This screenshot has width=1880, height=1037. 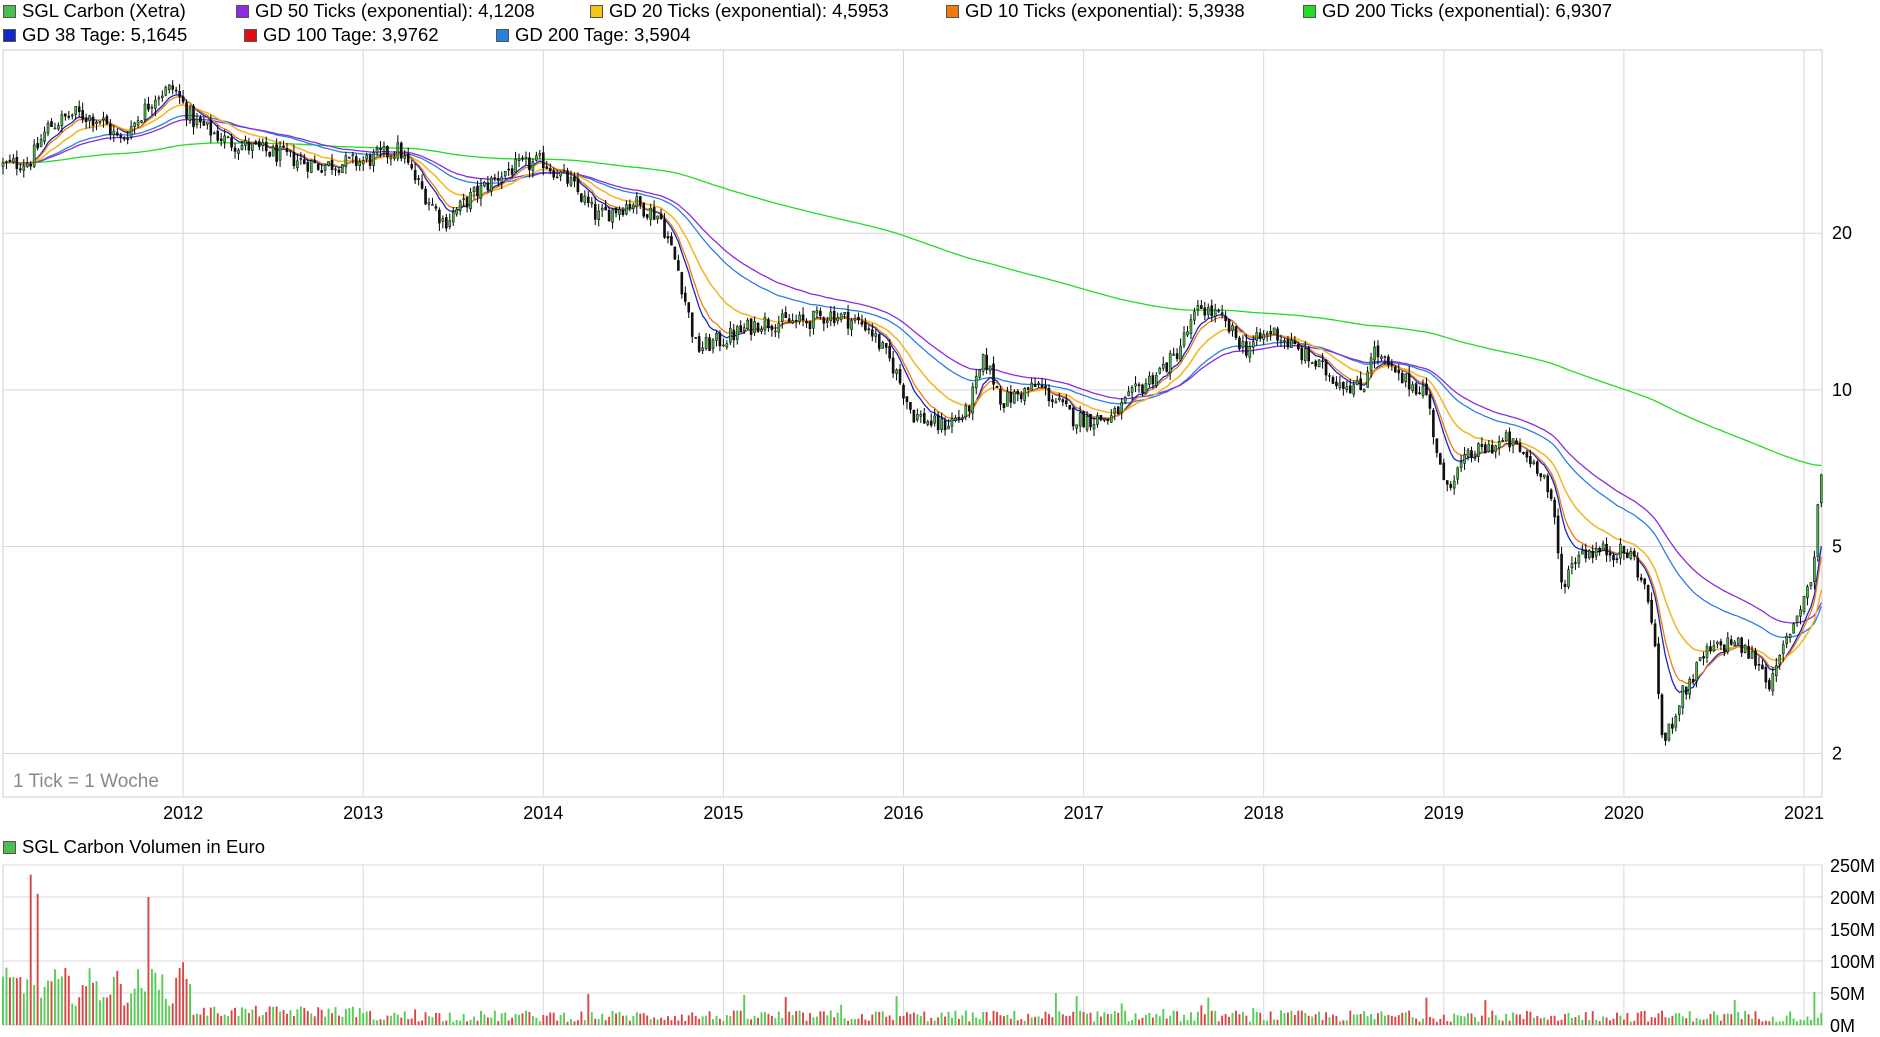 What do you see at coordinates (739, 11) in the screenshot?
I see `legend-item: GD 20 Ticks (exponential): 4,5953` at bounding box center [739, 11].